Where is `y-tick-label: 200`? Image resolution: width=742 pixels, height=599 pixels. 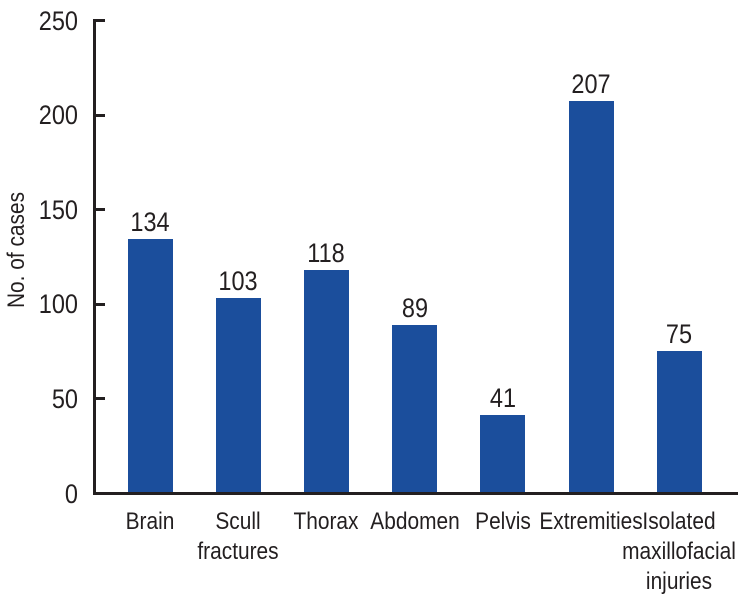
y-tick-label: 200 is located at coordinates (58, 115).